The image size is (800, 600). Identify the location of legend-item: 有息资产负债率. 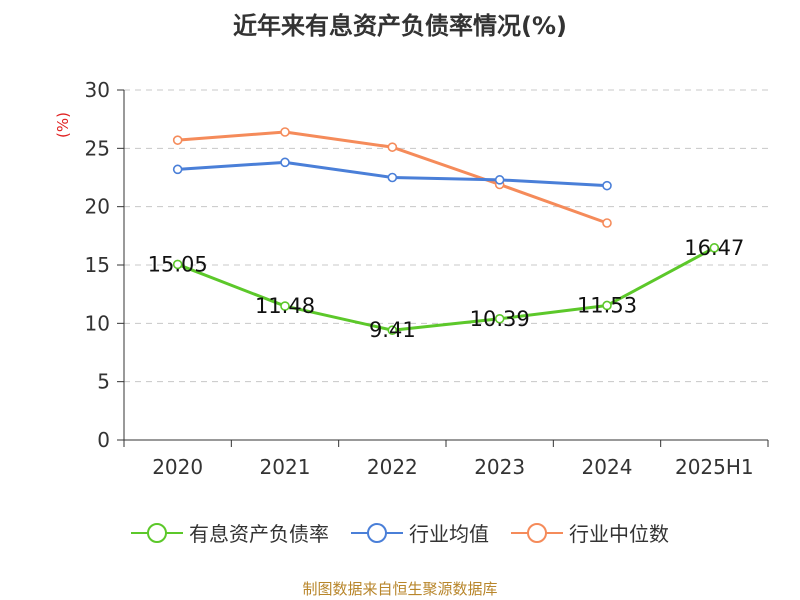
(230, 532).